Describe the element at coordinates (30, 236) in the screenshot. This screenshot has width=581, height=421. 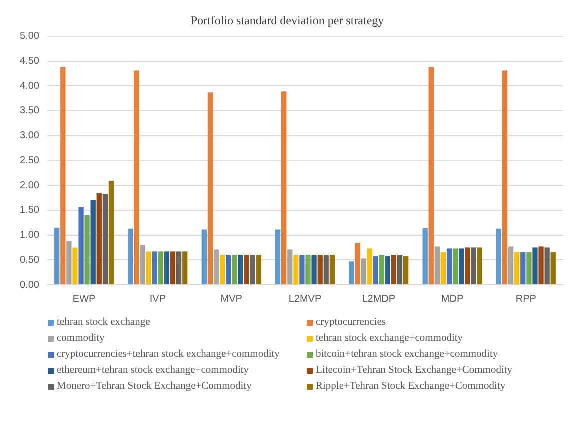
I see `y-tick-label: 1.00` at that location.